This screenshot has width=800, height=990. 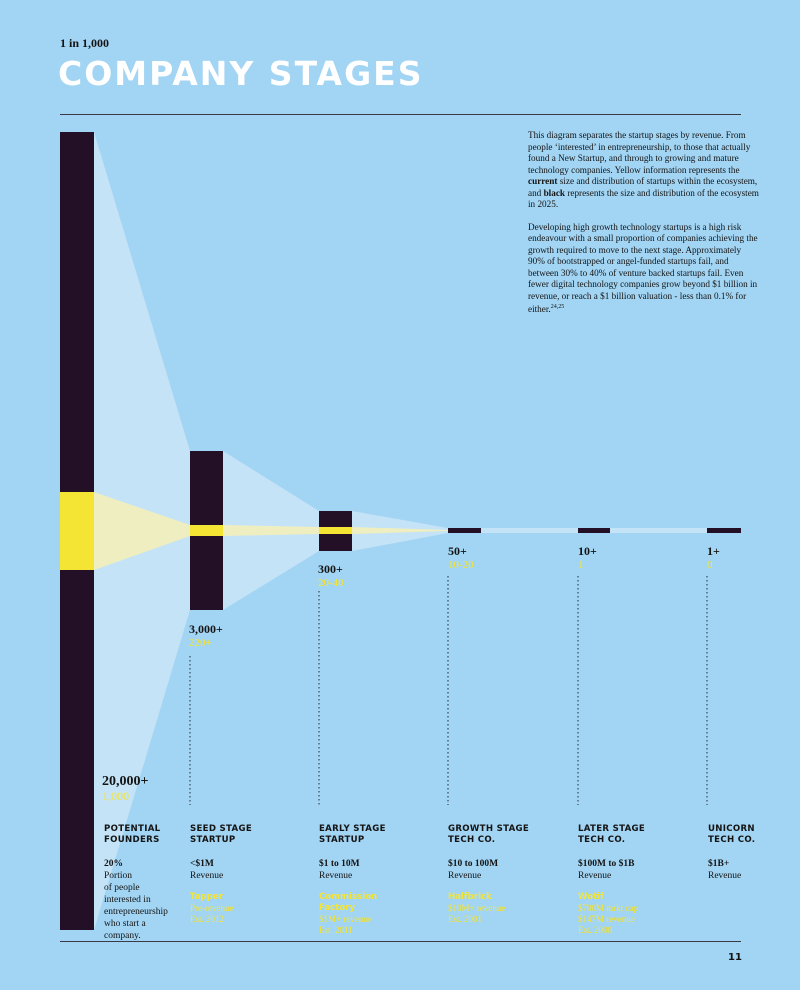 I want to click on count-growth: 50+ 10-20, so click(x=461, y=558).